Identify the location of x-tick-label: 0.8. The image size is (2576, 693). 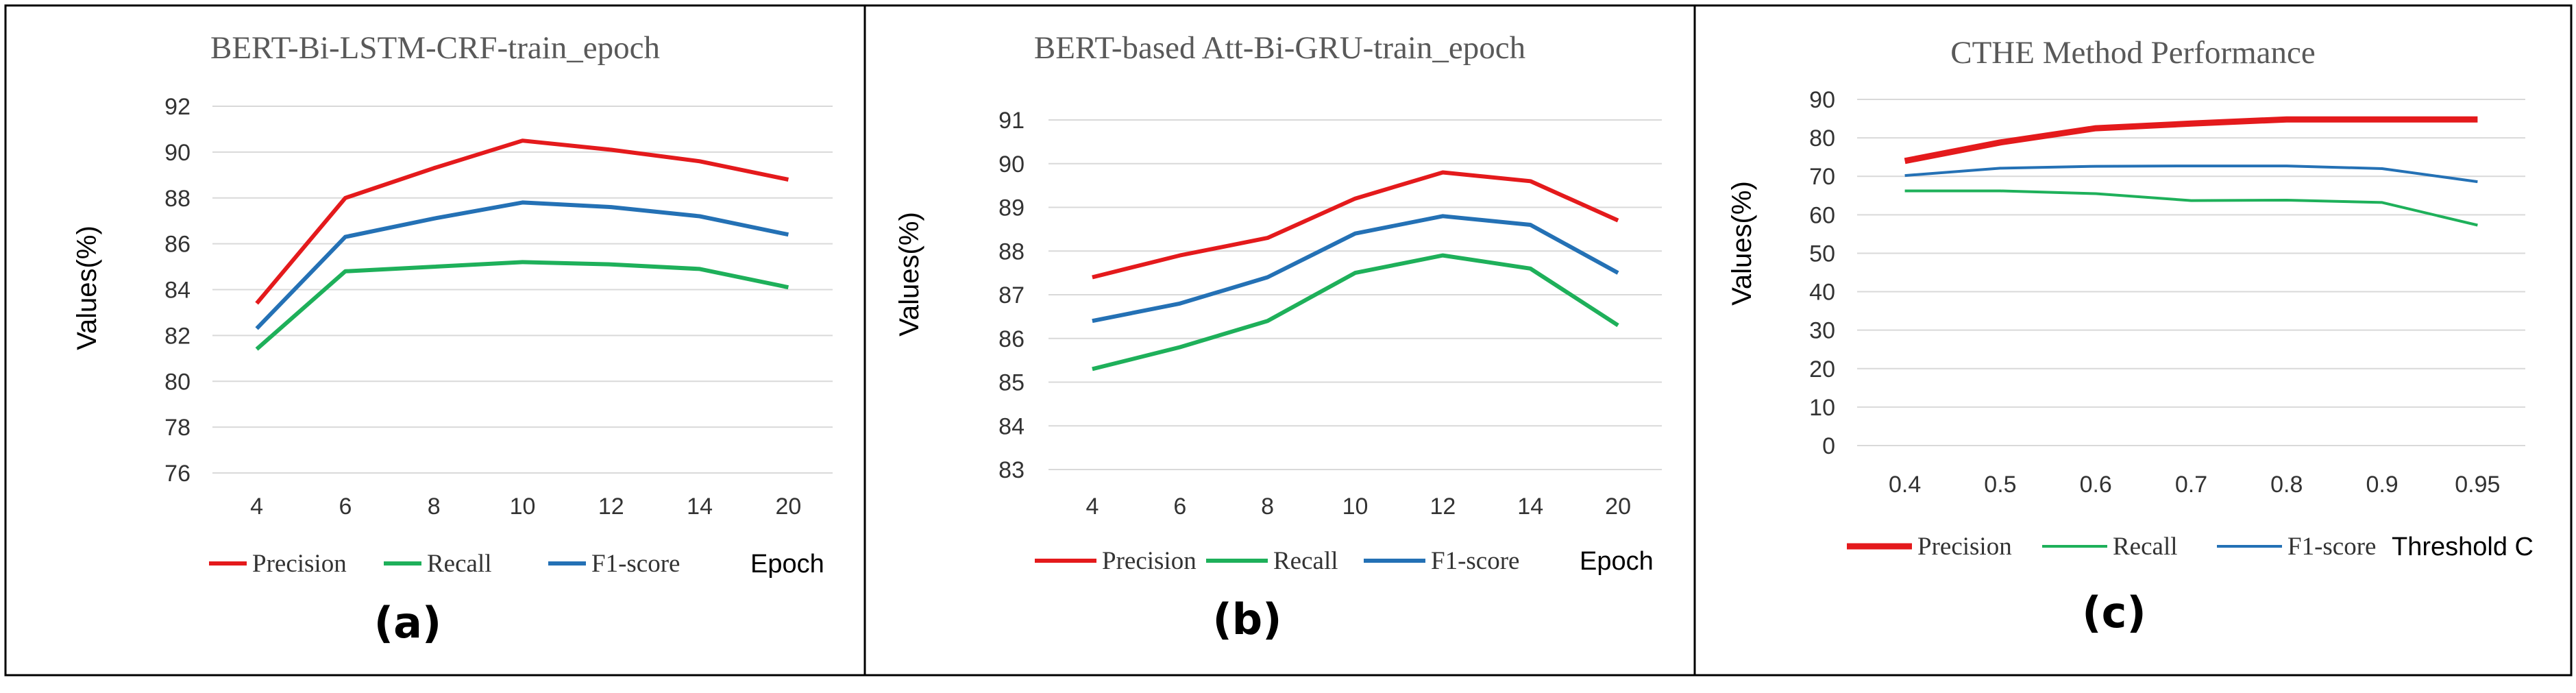
(2286, 485).